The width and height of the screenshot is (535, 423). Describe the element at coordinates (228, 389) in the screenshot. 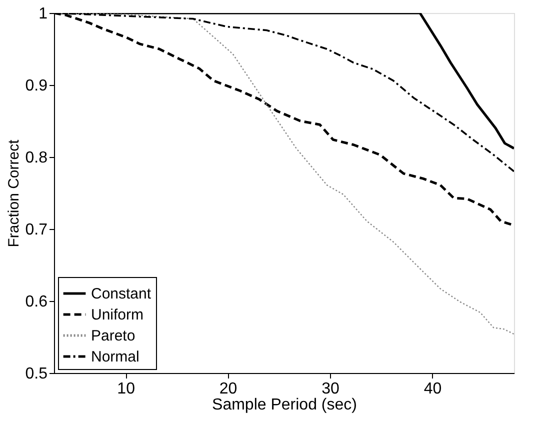

I see `x-tick-label: 20` at that location.